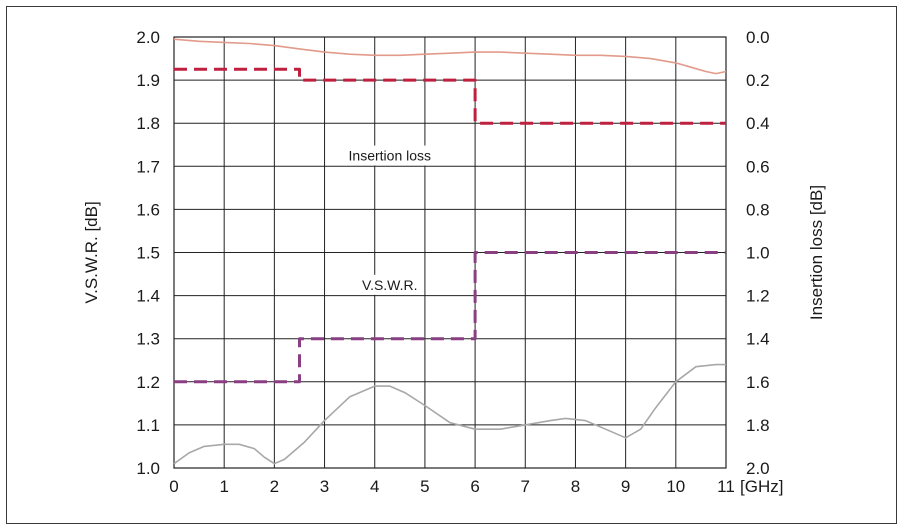  Describe the element at coordinates (761, 486) in the screenshot. I see `x-axis-unit: [GHz]` at that location.